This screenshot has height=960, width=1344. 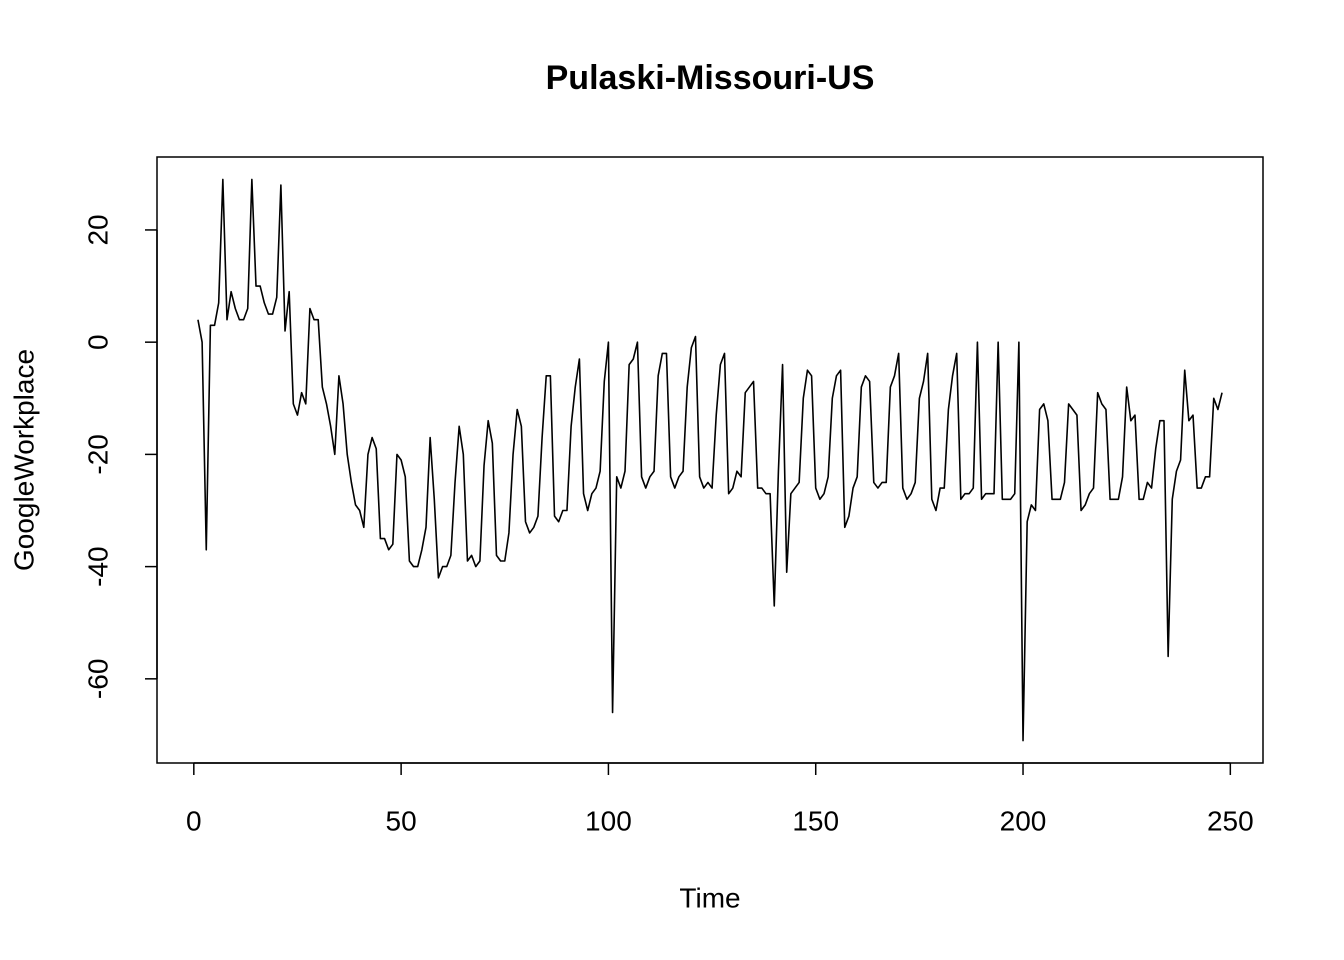 I want to click on y-tick-label: -20, so click(x=97, y=454).